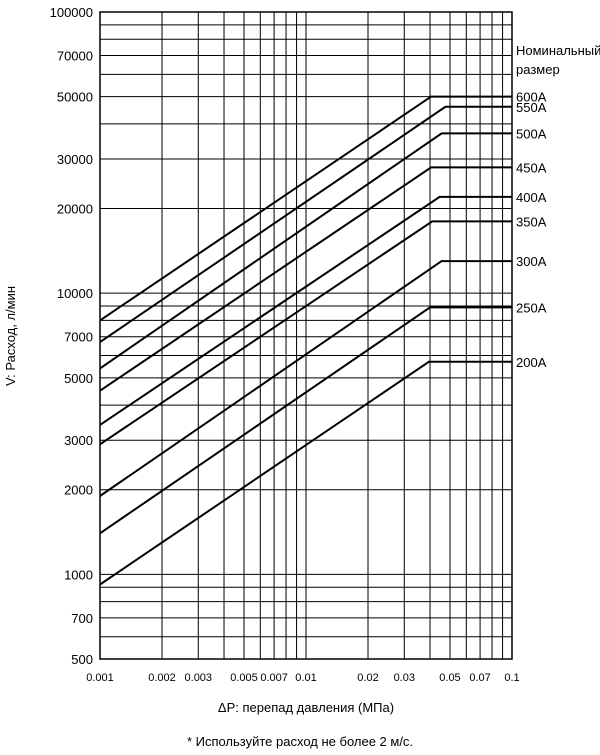 The height and width of the screenshot is (755, 600). I want to click on series-label-350A: 350A, so click(531, 221).